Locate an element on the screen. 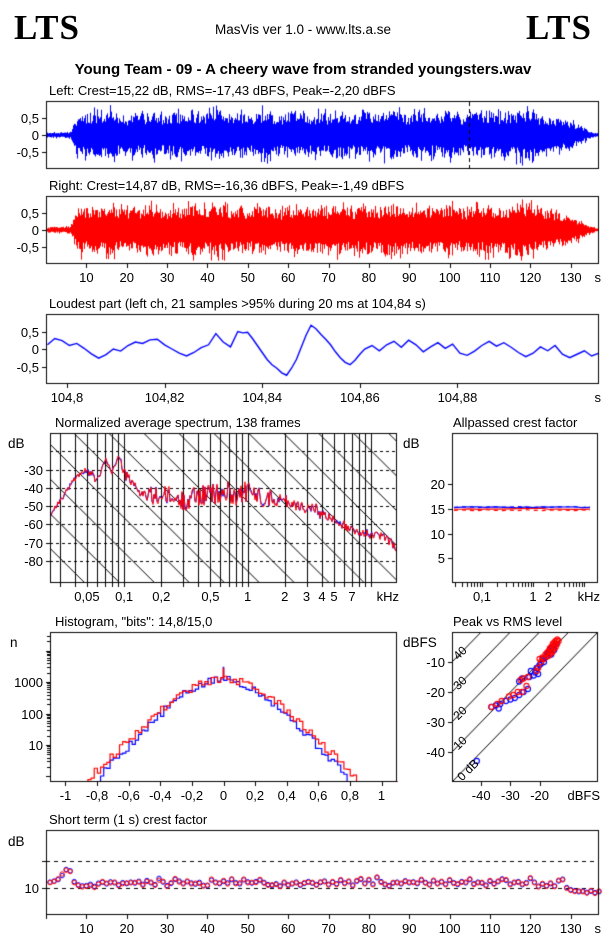  short-term-ylabel: dB is located at coordinates (16, 841).